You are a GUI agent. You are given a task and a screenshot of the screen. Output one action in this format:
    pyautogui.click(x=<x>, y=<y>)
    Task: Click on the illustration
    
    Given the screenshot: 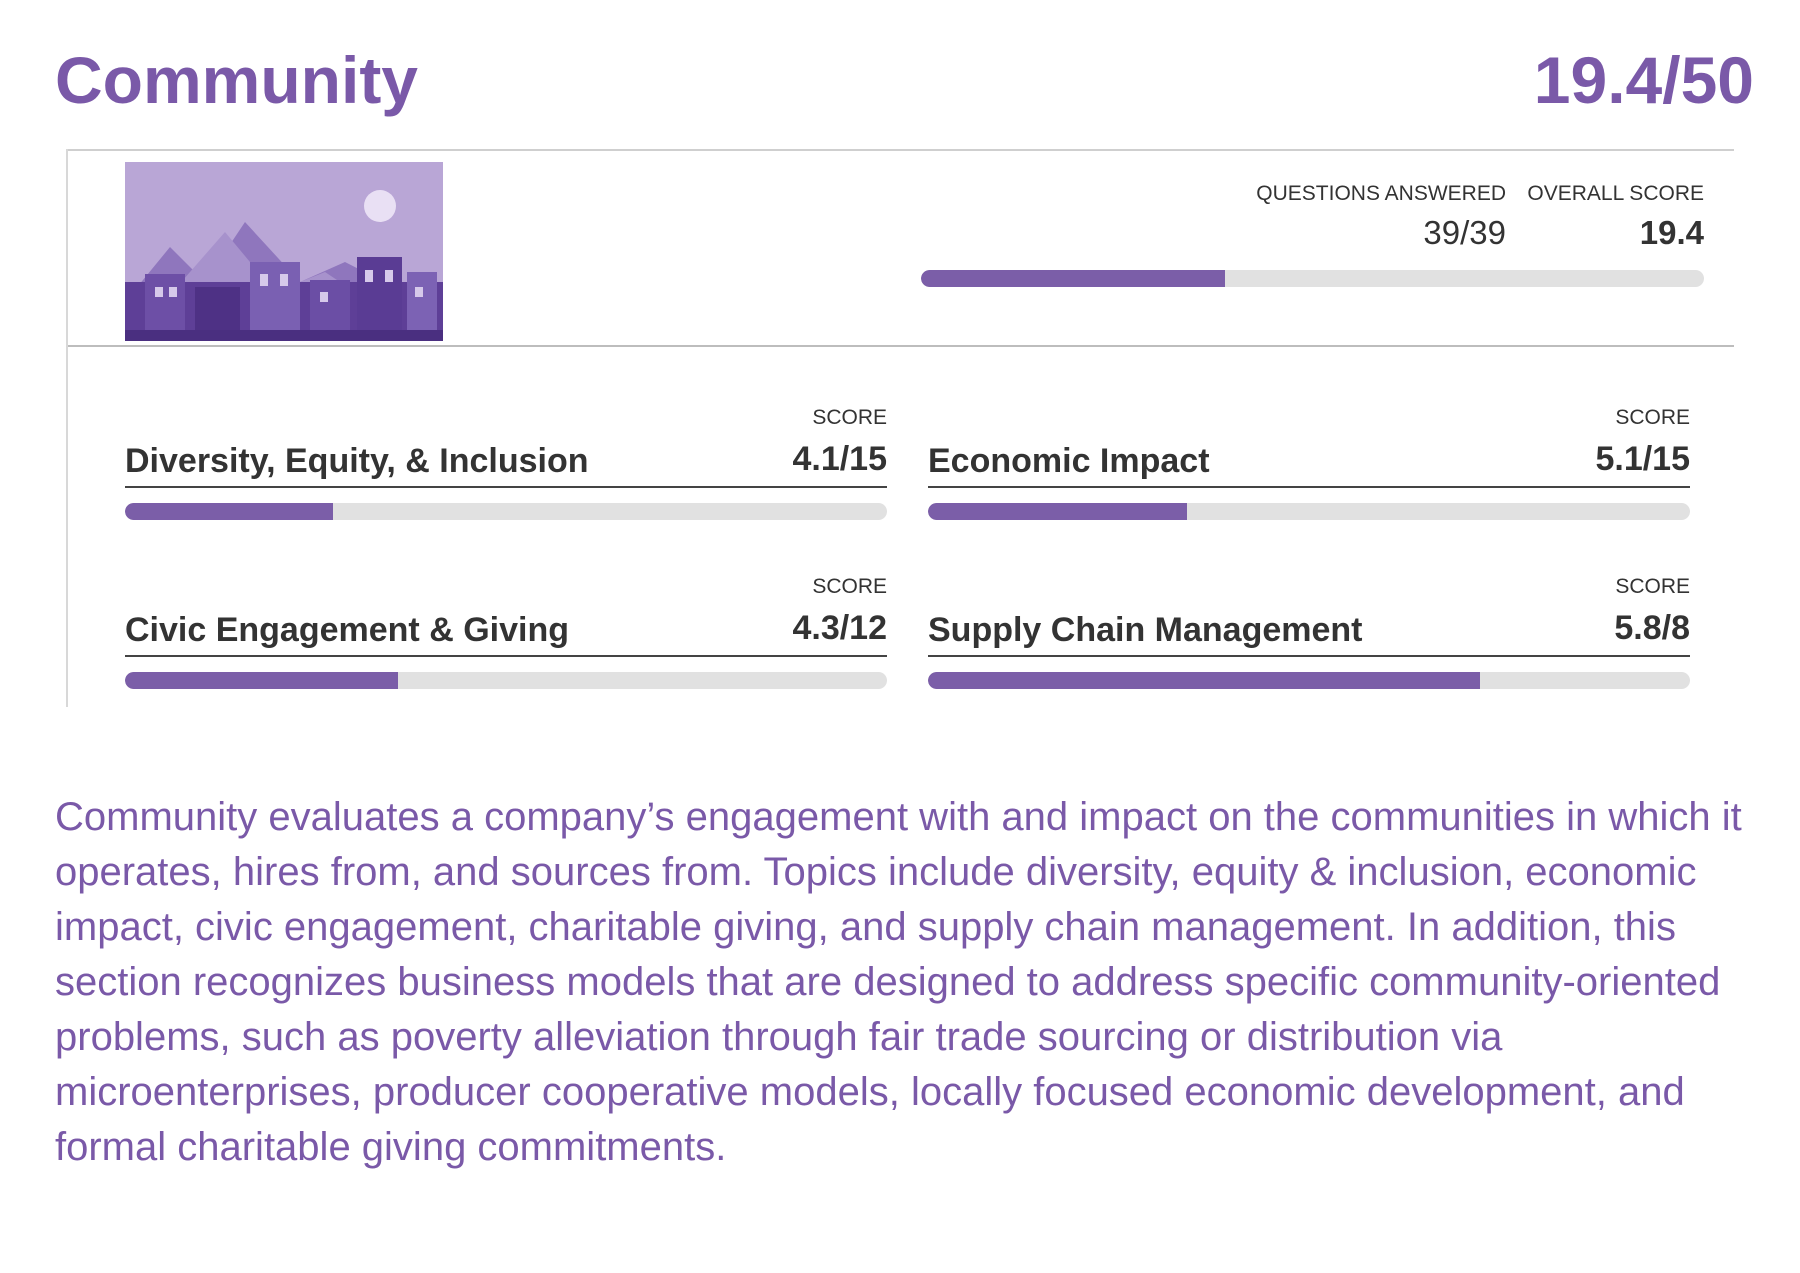 What is the action you would take?
    pyautogui.click(x=284, y=251)
    